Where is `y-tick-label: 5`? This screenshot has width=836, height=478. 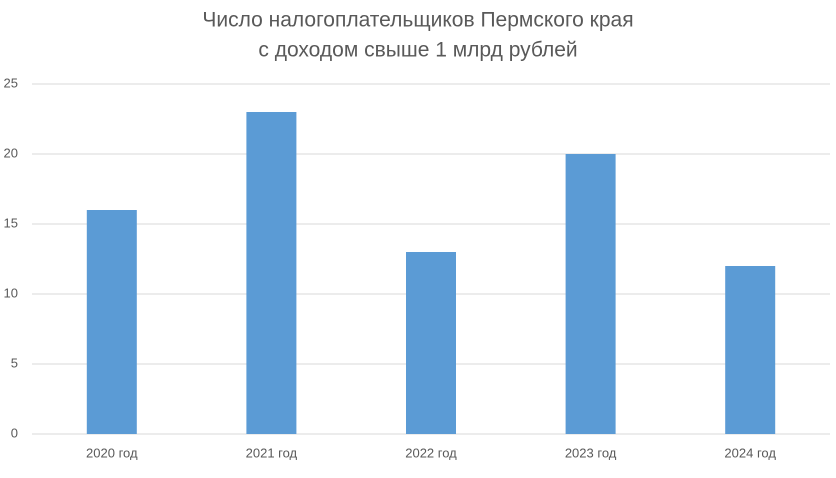
y-tick-label: 5 is located at coordinates (14, 362).